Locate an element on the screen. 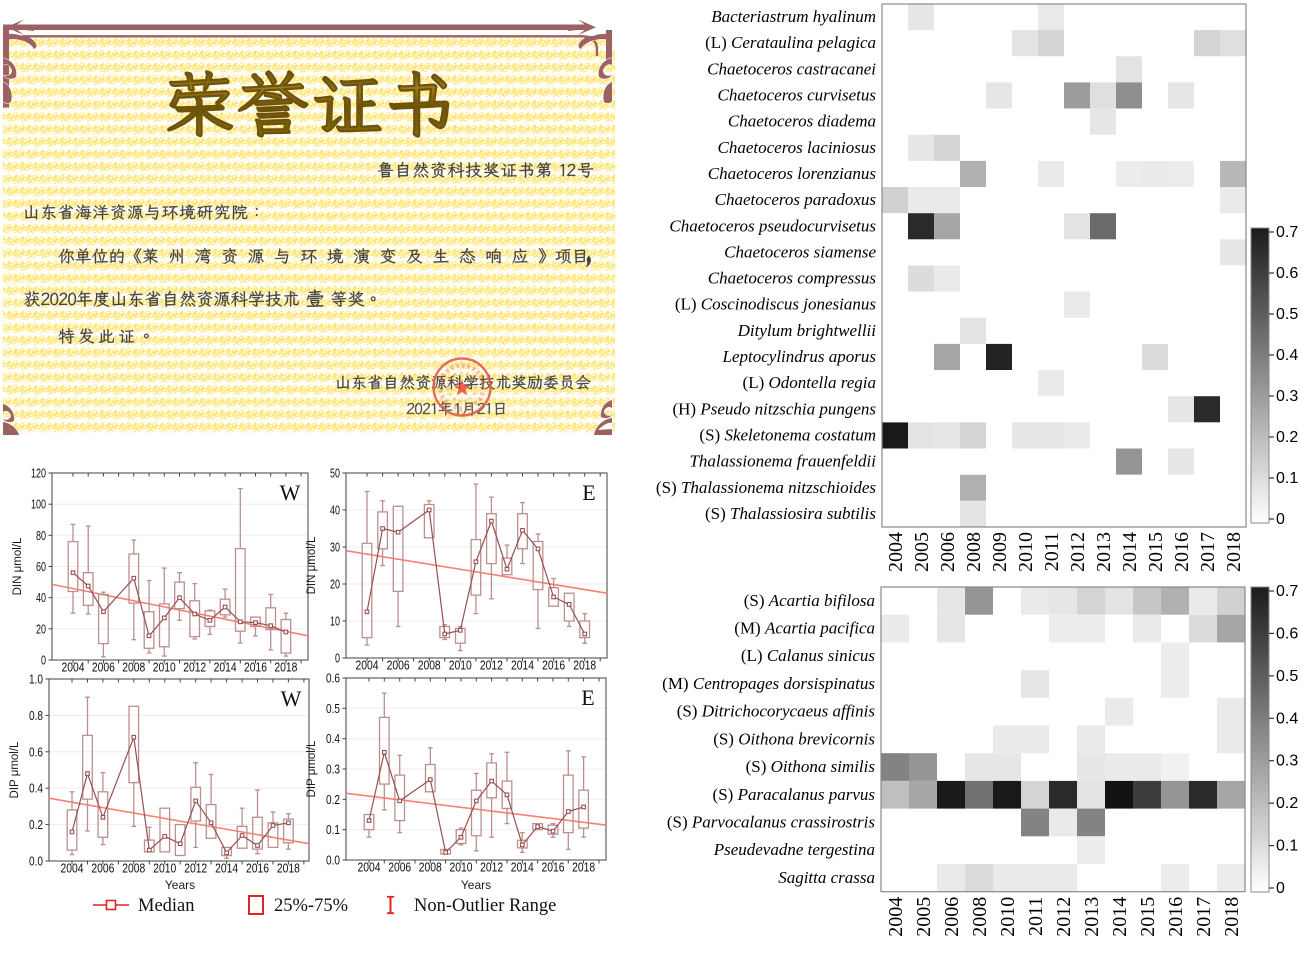 Image resolution: width=1303 pixels, height=954 pixels. svg-text: 80 is located at coordinates (41, 536).